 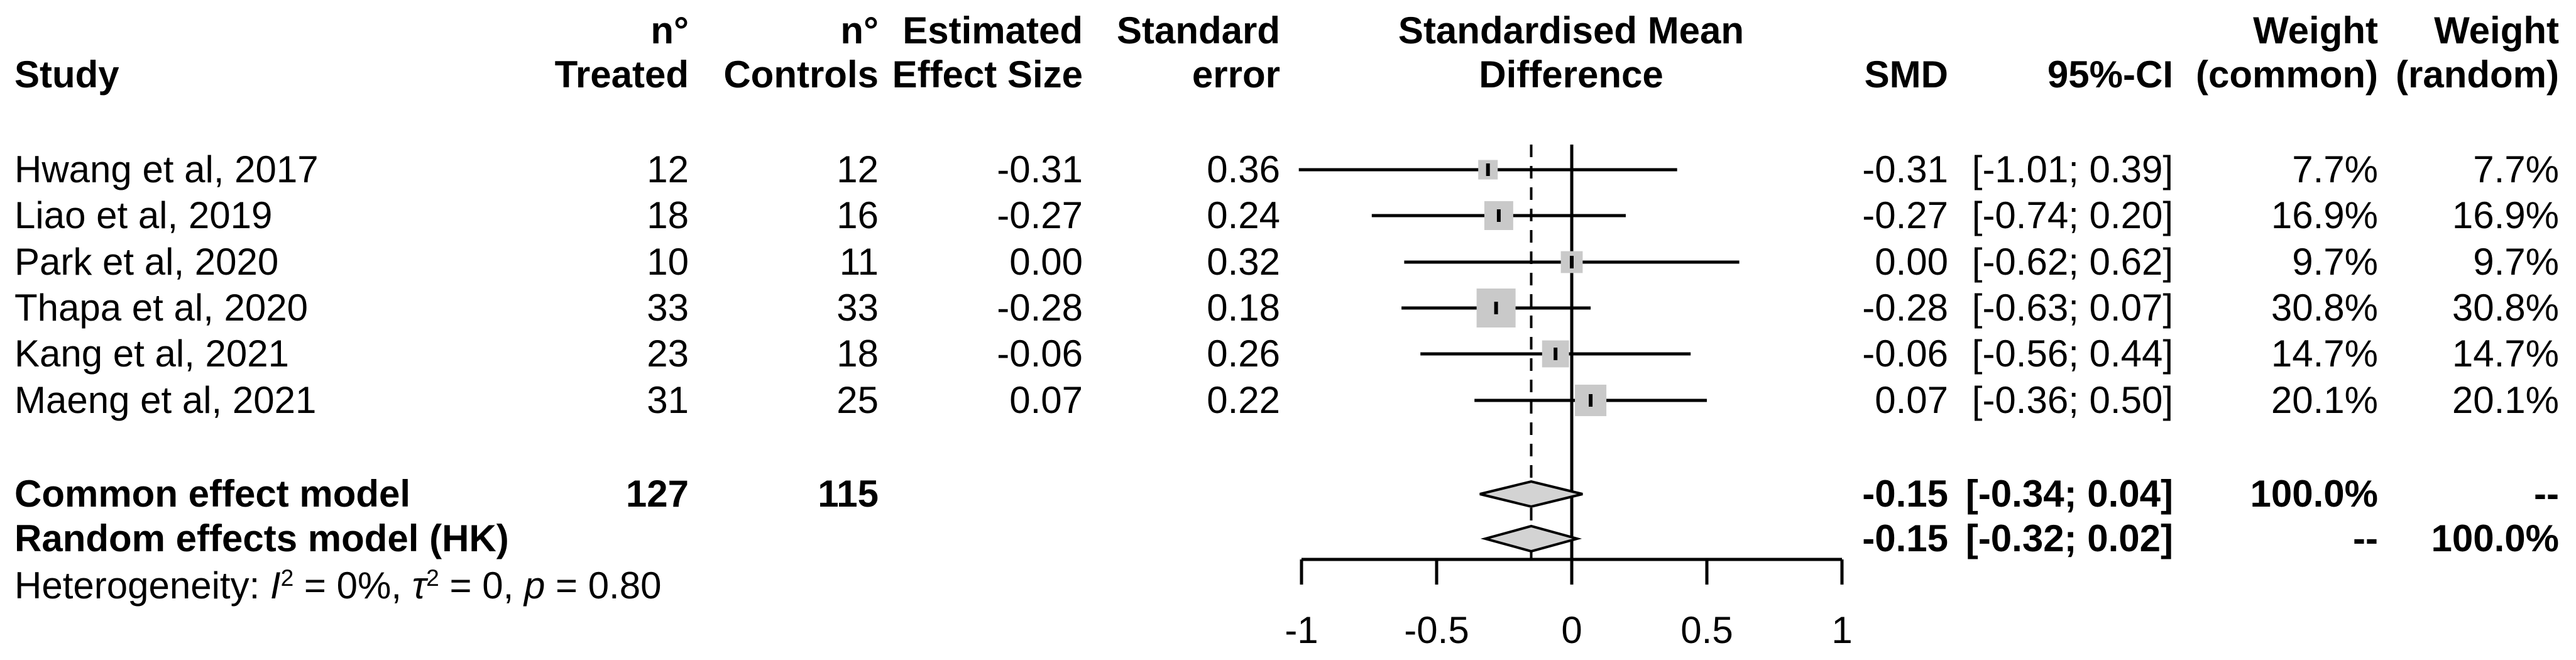 I want to click on pooled-common-weight-random: --, so click(x=2546, y=494).